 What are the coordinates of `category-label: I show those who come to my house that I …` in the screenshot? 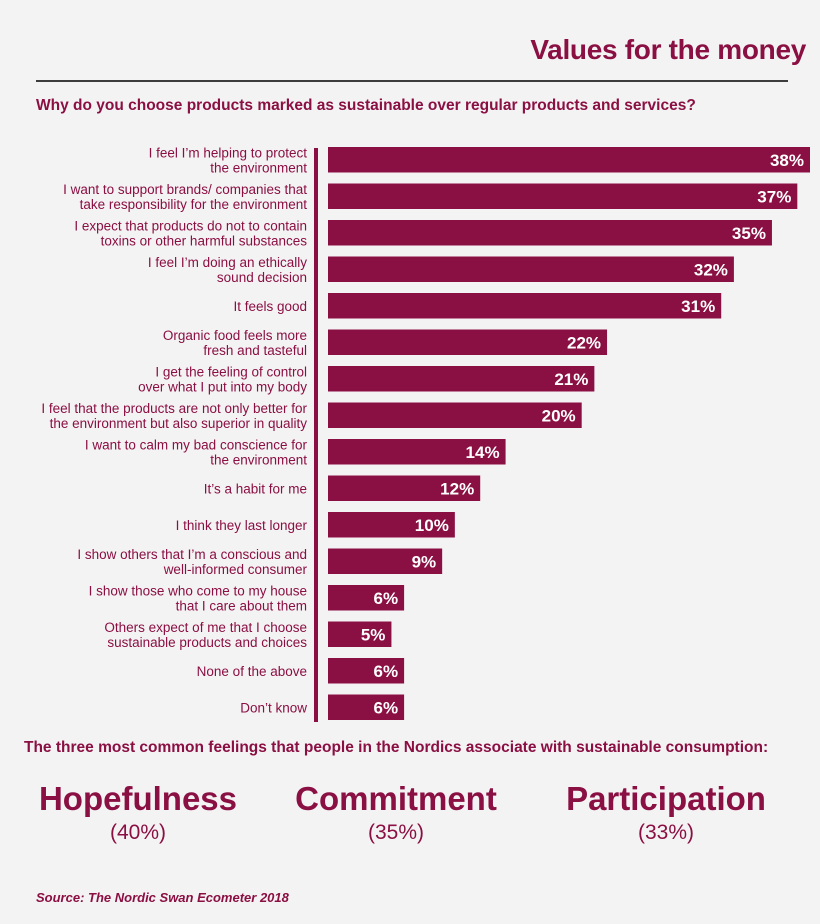 It's located at (198, 598).